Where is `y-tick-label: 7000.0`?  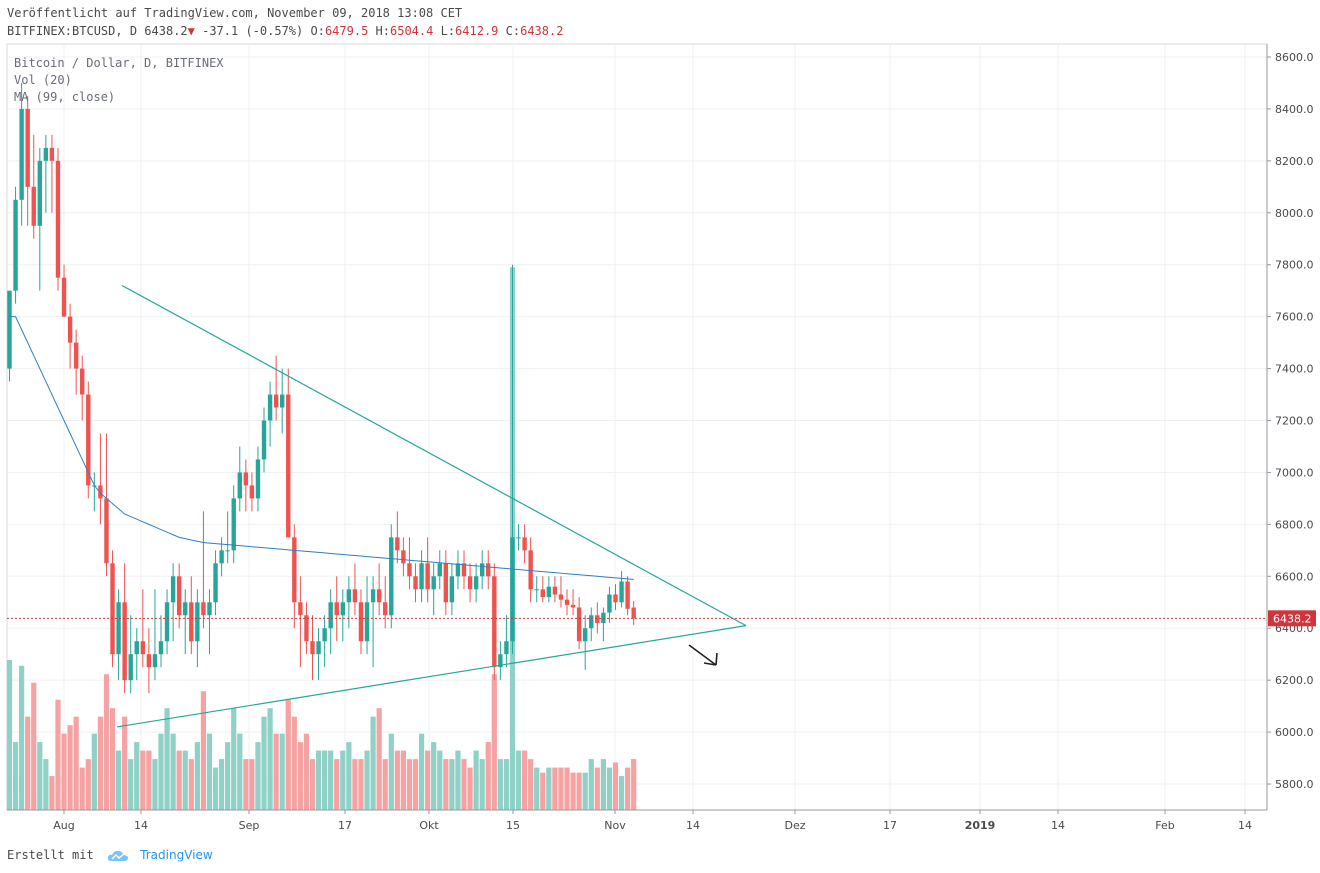
y-tick-label: 7000.0 is located at coordinates (1294, 472).